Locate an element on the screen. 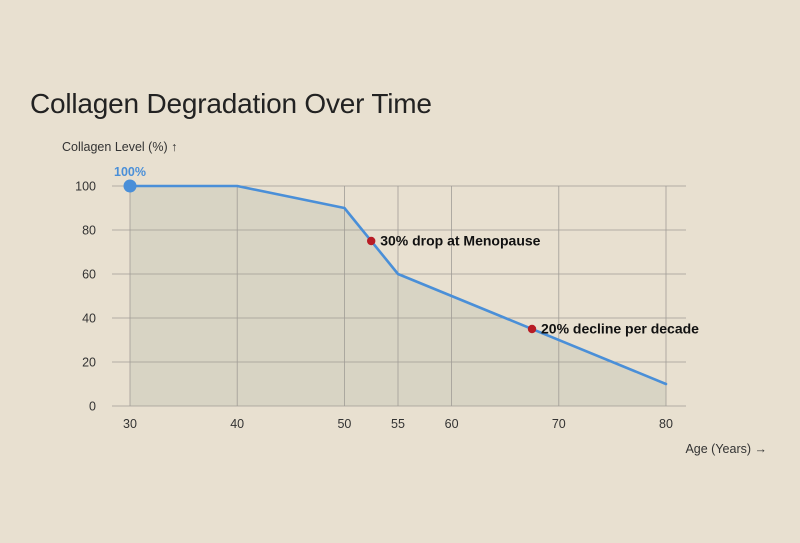 This screenshot has width=800, height=543. y-tick-label: 60 is located at coordinates (89, 275).